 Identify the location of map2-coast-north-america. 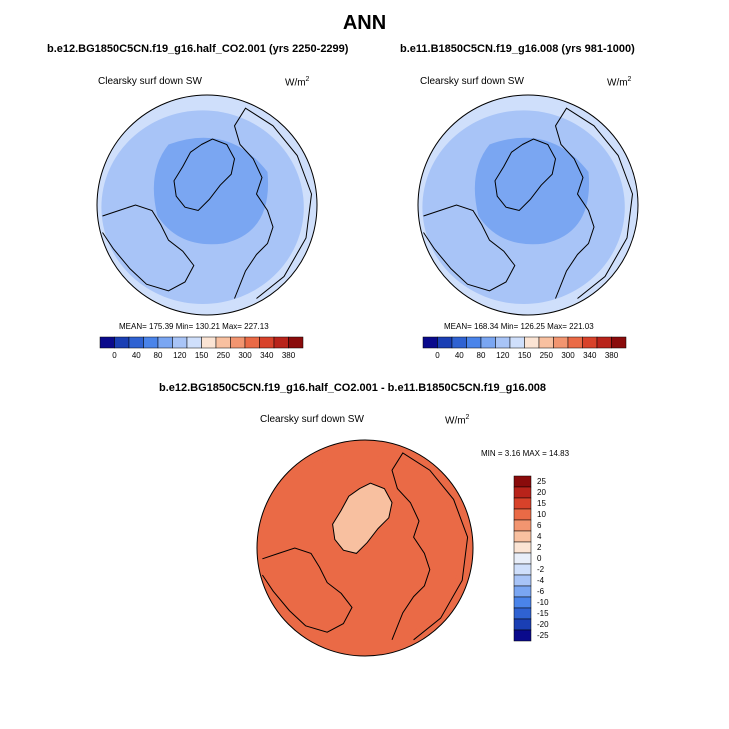
(307, 590).